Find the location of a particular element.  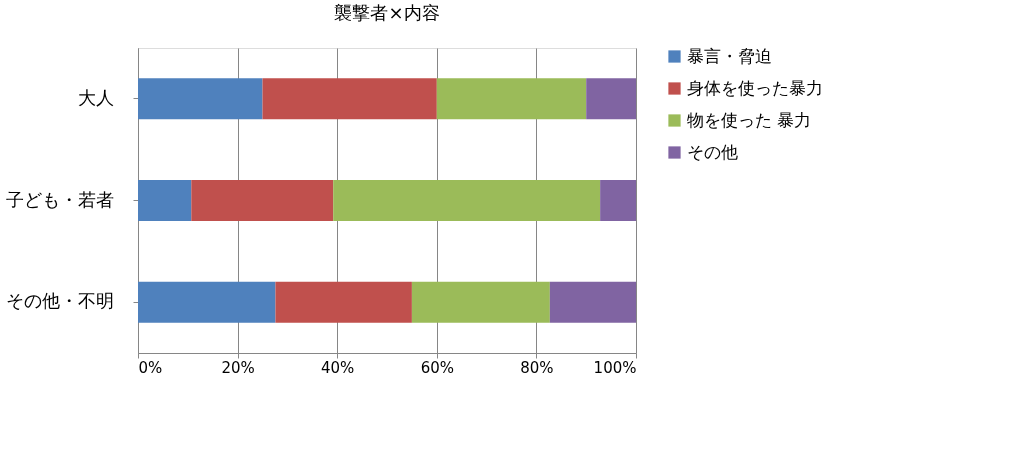

x-tick-label: 100% is located at coordinates (615, 367).